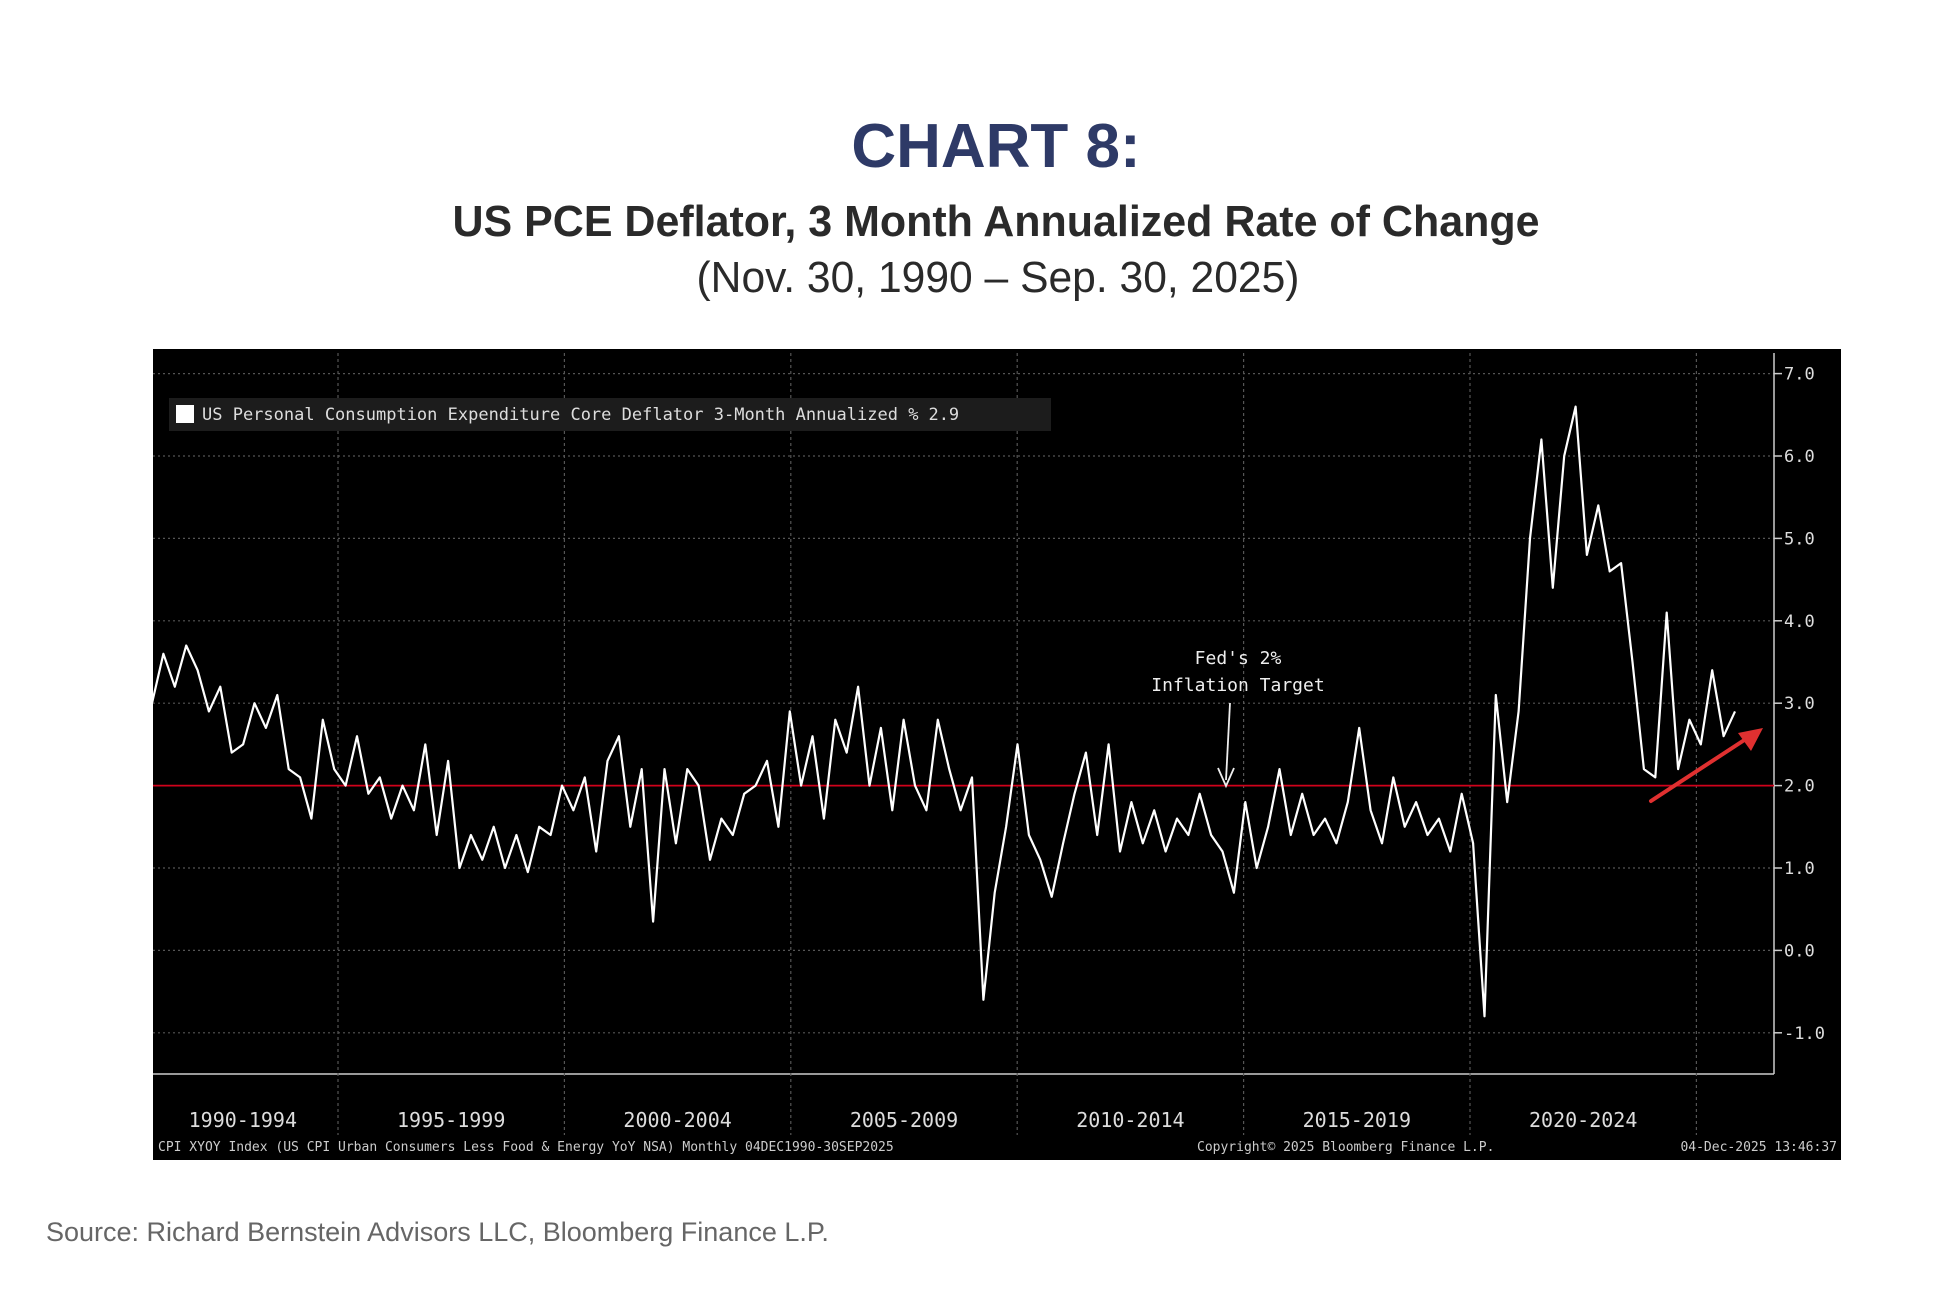 Image resolution: width=1952 pixels, height=1294 pixels. Describe the element at coordinates (1799, 869) in the screenshot. I see `y-tick-label: 1.0` at that location.